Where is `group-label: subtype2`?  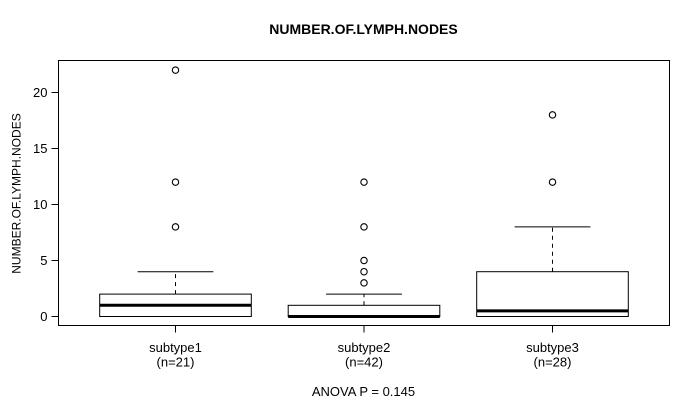 group-label: subtype2 is located at coordinates (364, 347).